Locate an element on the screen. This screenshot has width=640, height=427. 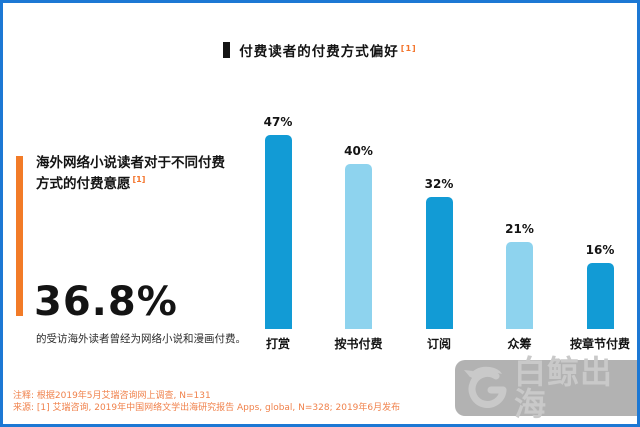
bar-category-label: 按书付费 is located at coordinates (358, 344).